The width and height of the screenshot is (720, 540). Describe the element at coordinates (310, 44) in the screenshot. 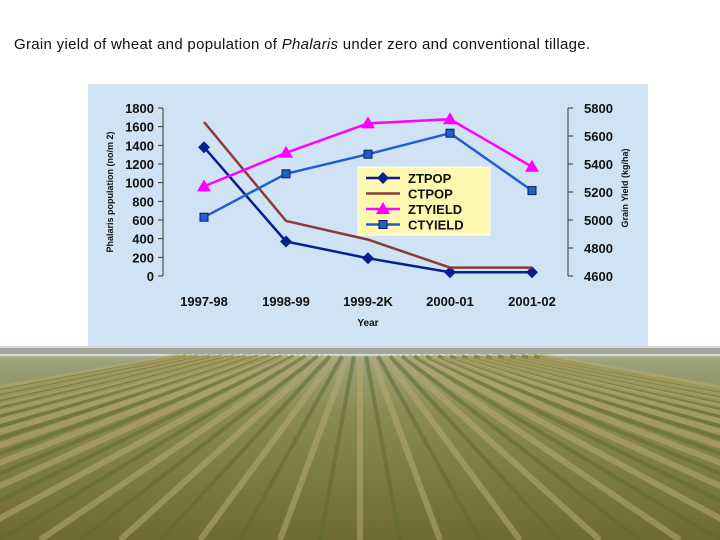

I see `title-italic-phalaris: Phalaris` at that location.